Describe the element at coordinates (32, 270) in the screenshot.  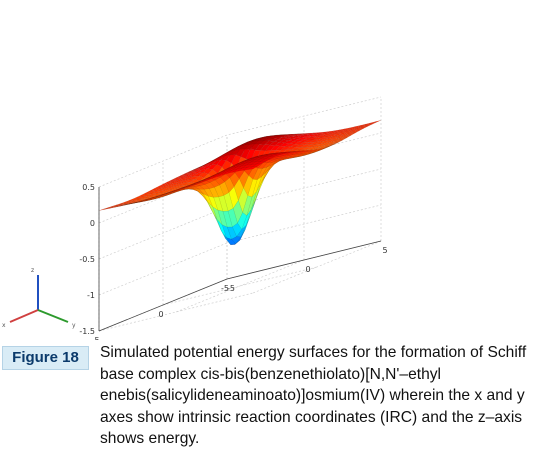
I see `triad-z-label: z` at that location.